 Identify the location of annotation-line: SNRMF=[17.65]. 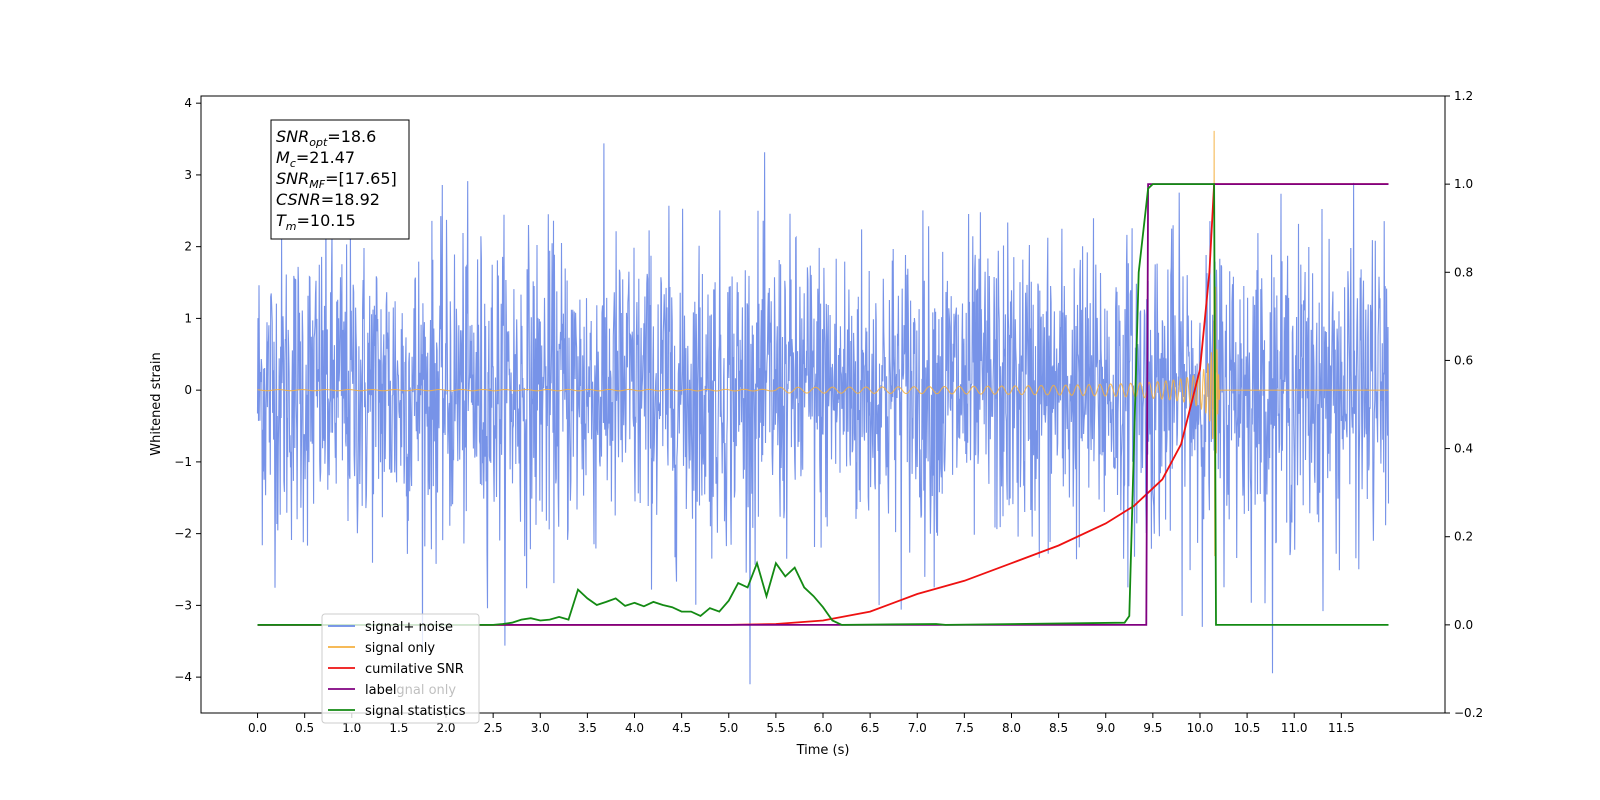
(336, 180).